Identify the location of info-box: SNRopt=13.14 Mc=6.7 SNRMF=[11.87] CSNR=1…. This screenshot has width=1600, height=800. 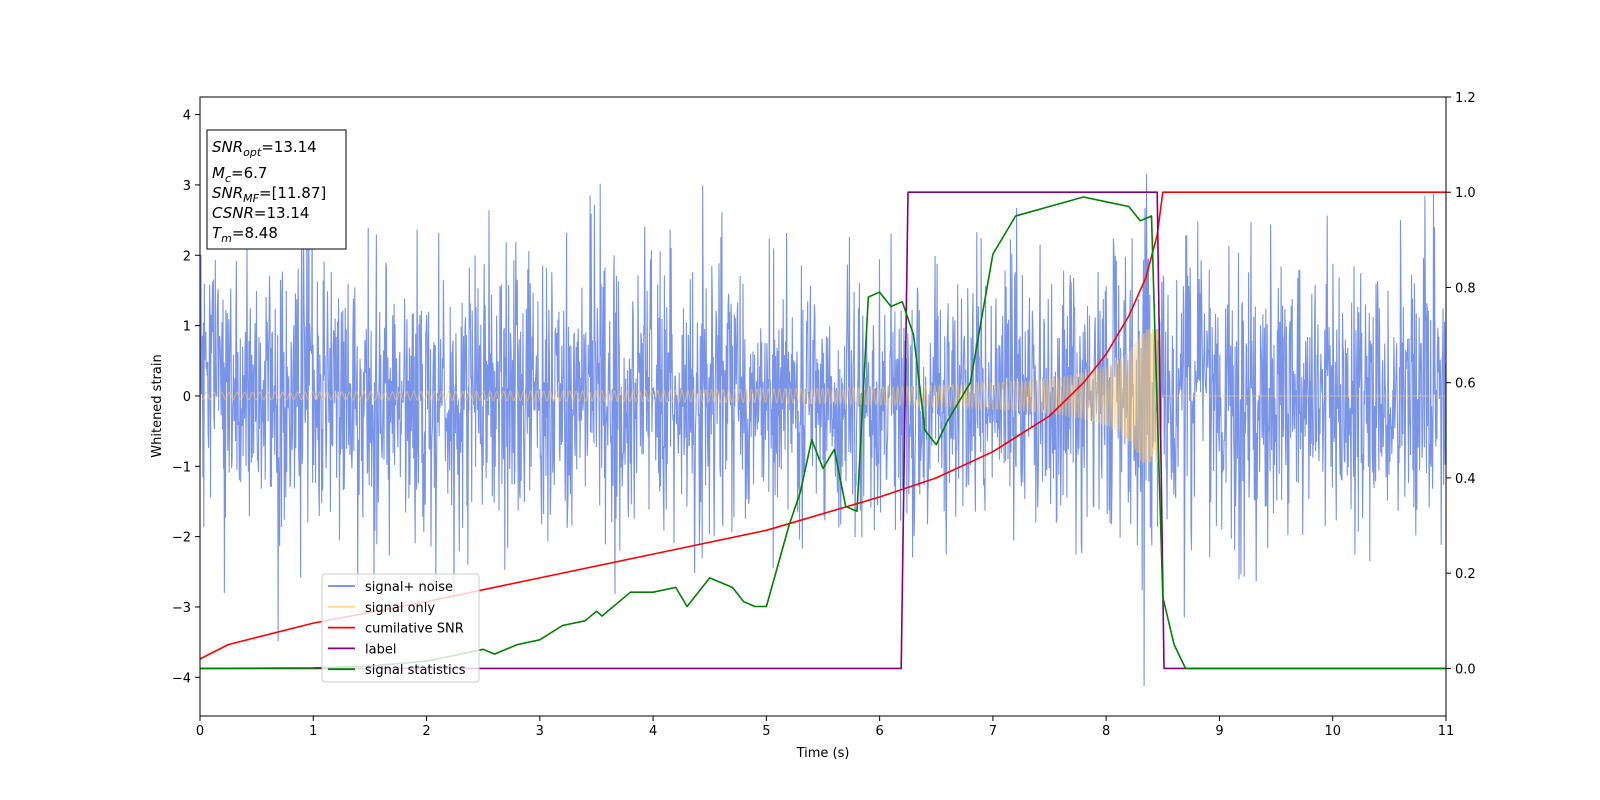
(276, 189).